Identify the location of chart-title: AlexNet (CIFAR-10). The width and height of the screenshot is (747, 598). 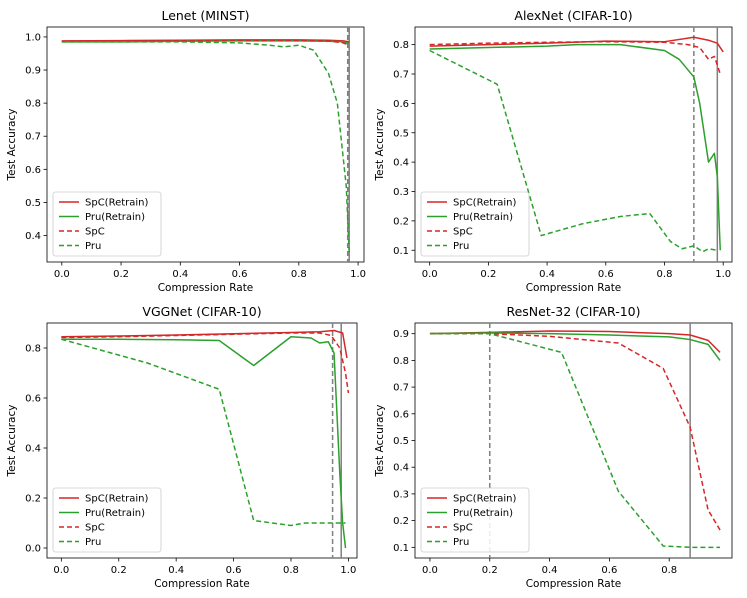
(573, 15).